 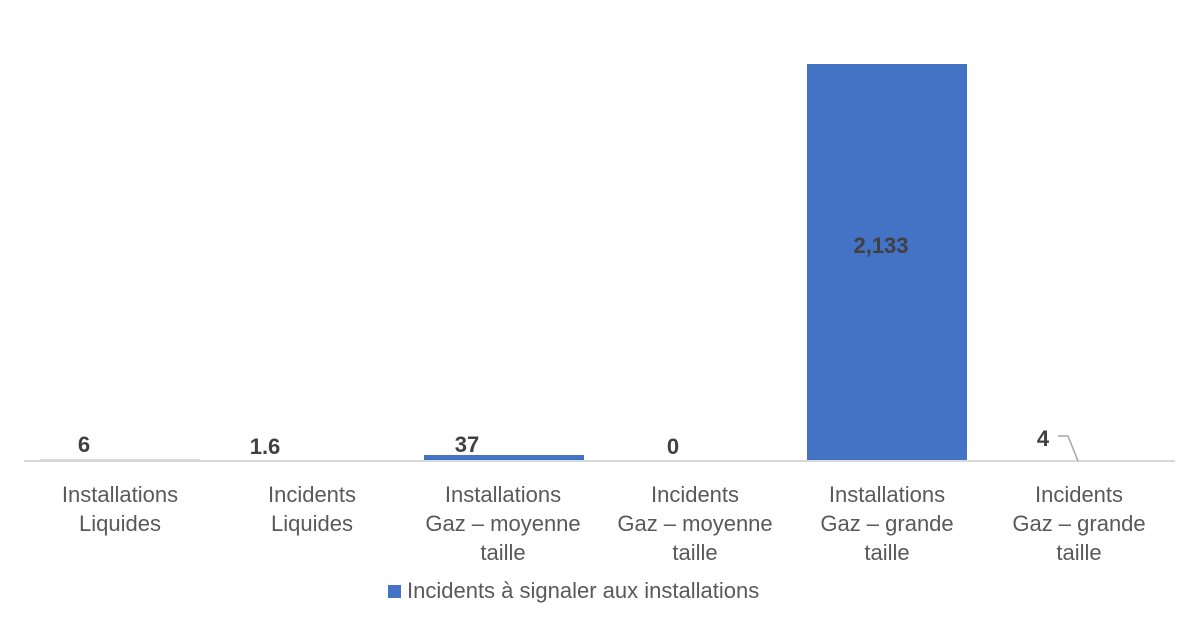 I want to click on data-label: 1.6, so click(x=265, y=446).